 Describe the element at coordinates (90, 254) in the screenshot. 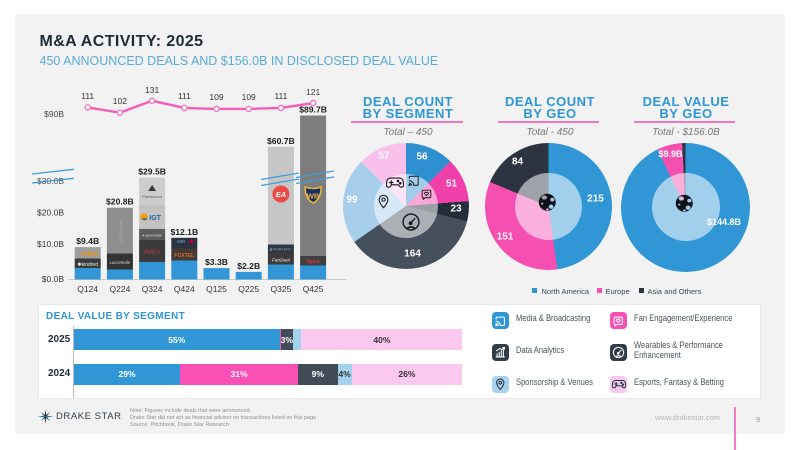

I see `svg-text: ★Star` at that location.